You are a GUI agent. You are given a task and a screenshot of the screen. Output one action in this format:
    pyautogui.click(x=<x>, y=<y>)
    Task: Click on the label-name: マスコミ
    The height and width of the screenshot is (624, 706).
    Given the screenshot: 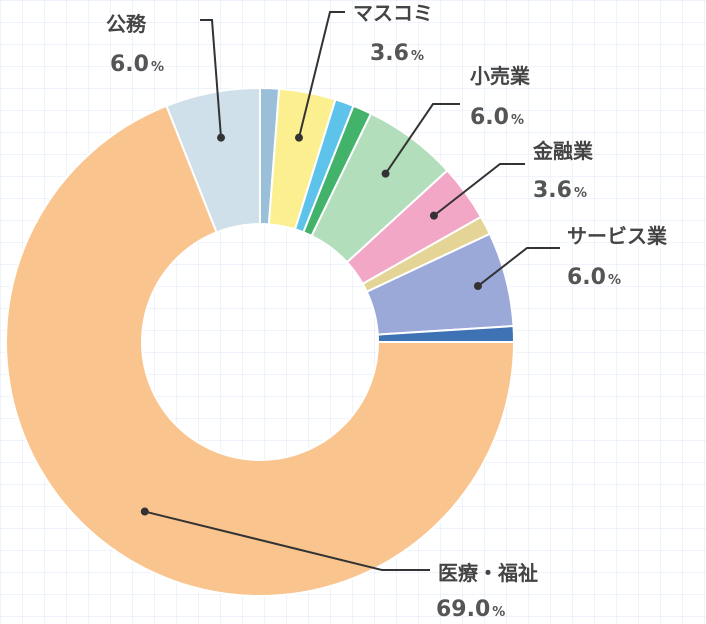 What is the action you would take?
    pyautogui.click(x=393, y=13)
    